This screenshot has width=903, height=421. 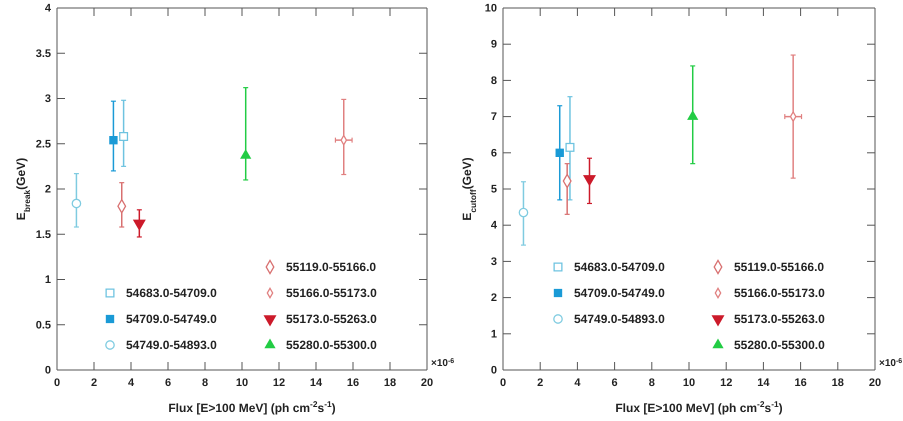 What do you see at coordinates (493, 80) in the screenshot?
I see `y-tick-label: 8` at bounding box center [493, 80].